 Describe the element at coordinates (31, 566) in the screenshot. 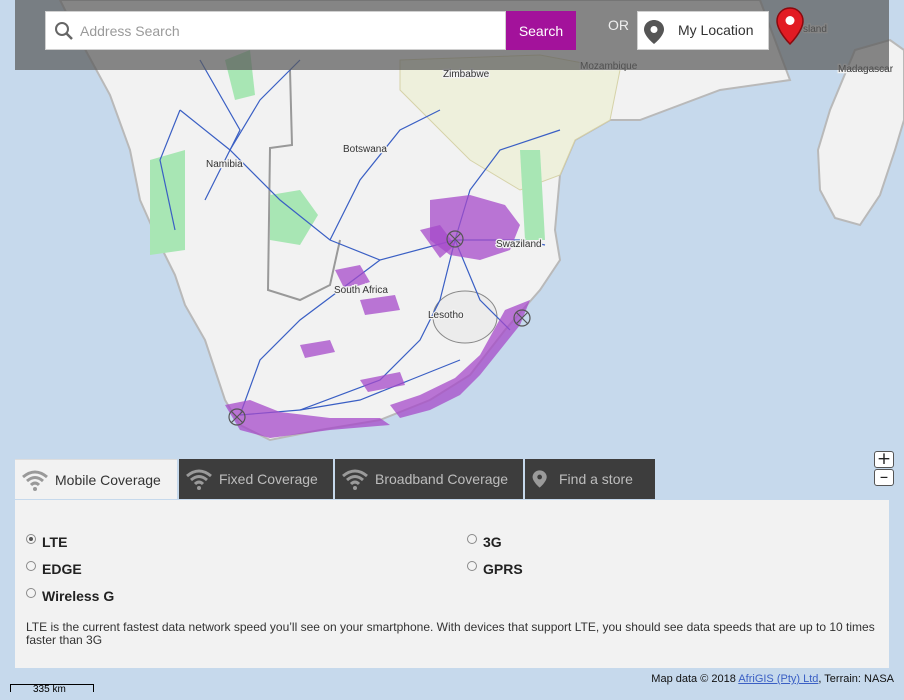

I see `radio-edge` at that location.